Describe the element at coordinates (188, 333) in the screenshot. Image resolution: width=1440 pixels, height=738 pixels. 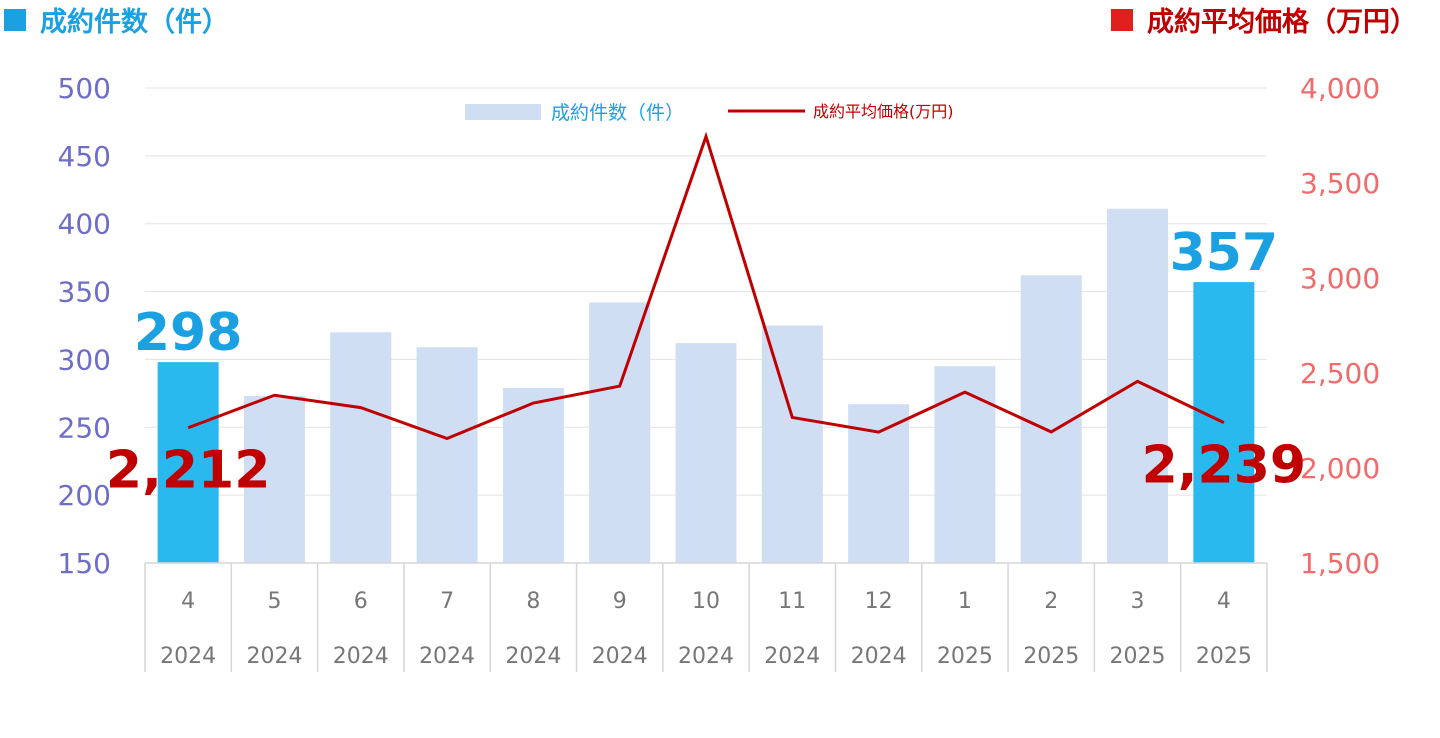
I see `bar-data-label: 298` at that location.